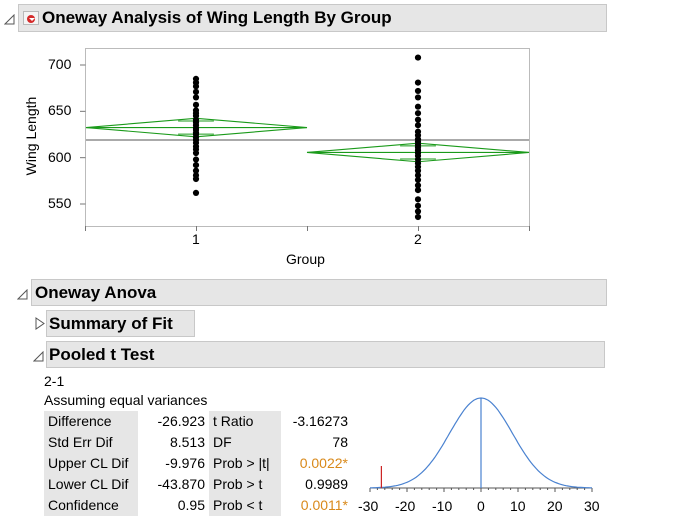 This screenshot has height=523, width=681. What do you see at coordinates (91, 463) in the screenshot?
I see `row-label: Upper CL Dif` at bounding box center [91, 463].